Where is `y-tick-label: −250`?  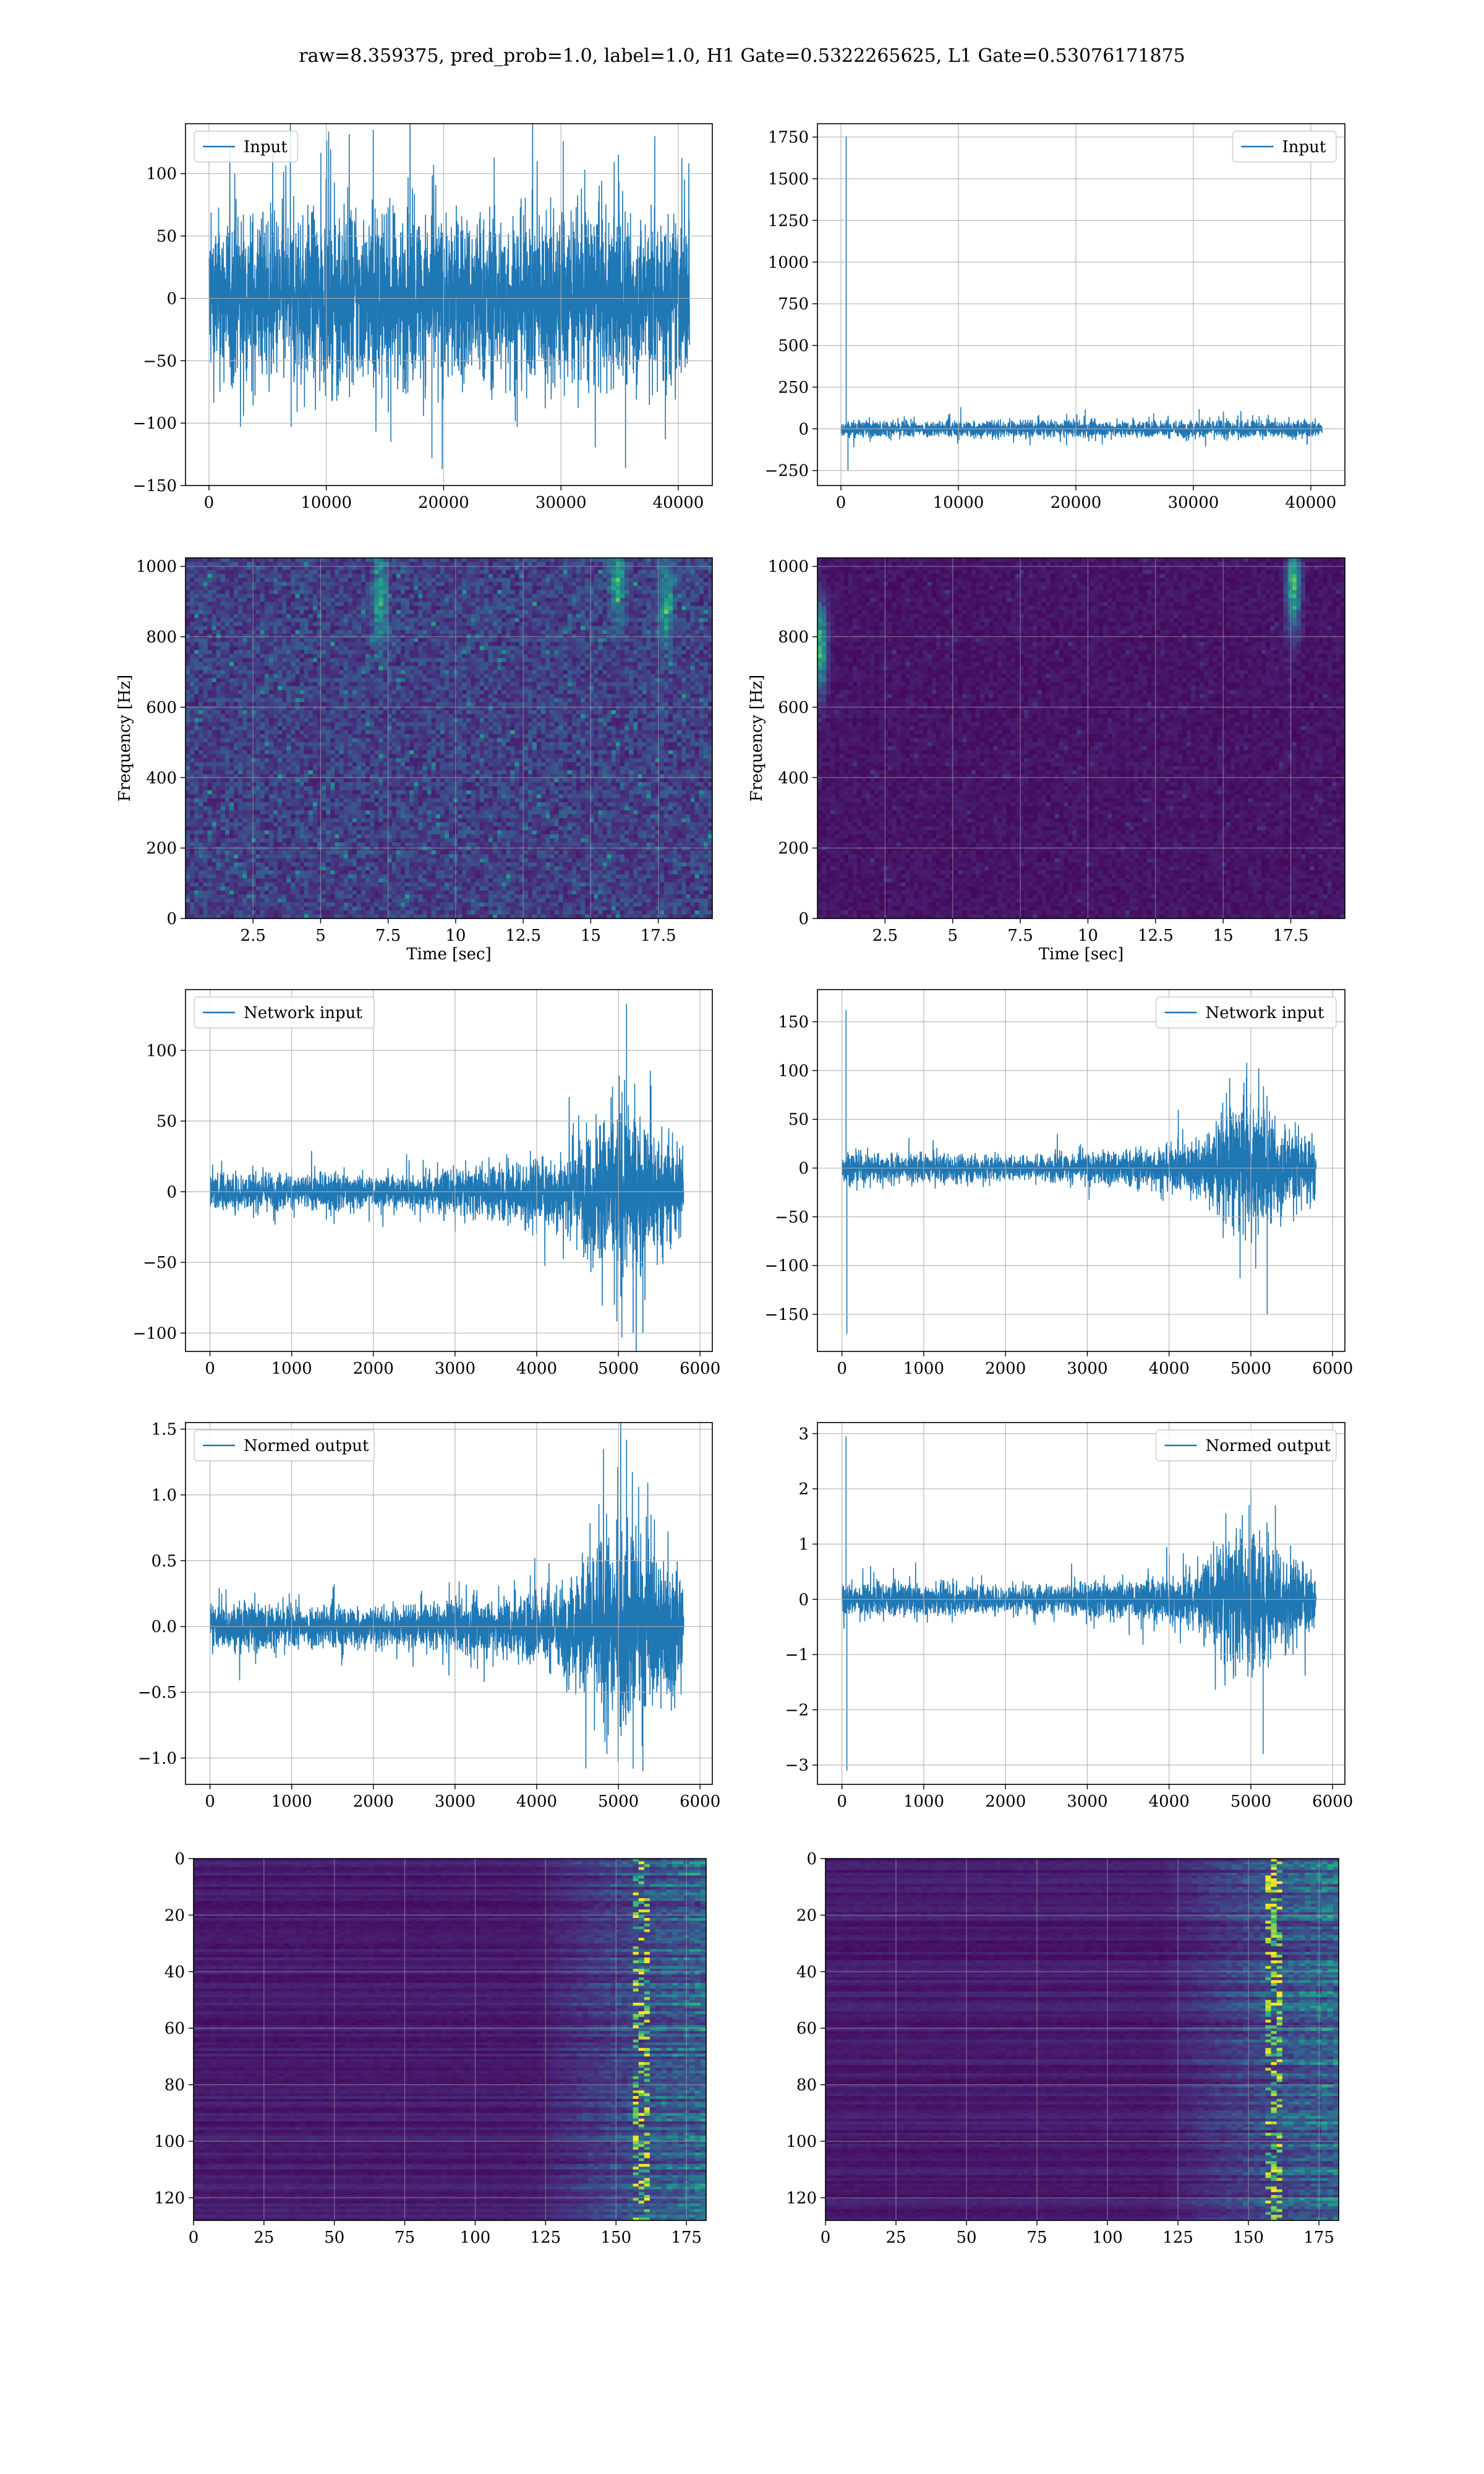 y-tick-label: −250 is located at coordinates (787, 471).